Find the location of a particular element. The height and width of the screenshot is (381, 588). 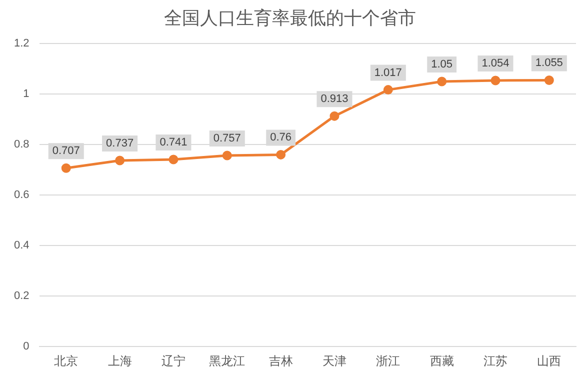

x-tick-label: 浙江 is located at coordinates (388, 361).